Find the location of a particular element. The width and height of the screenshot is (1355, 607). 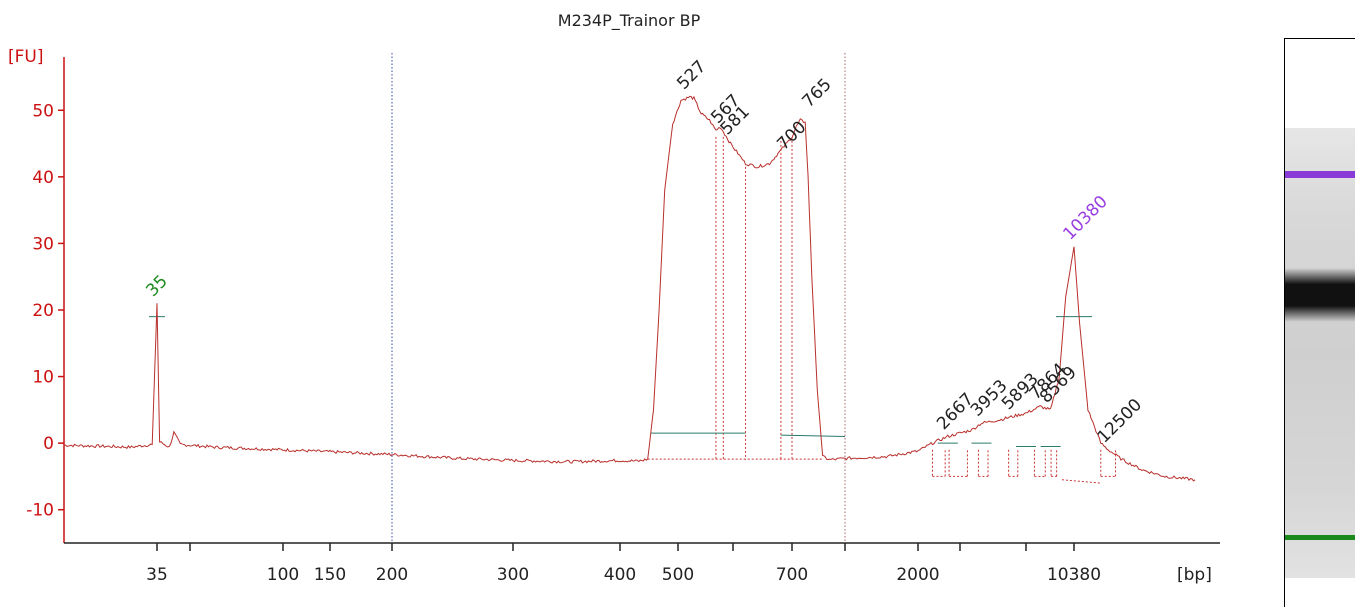

peak-label: 765 is located at coordinates (817, 93).